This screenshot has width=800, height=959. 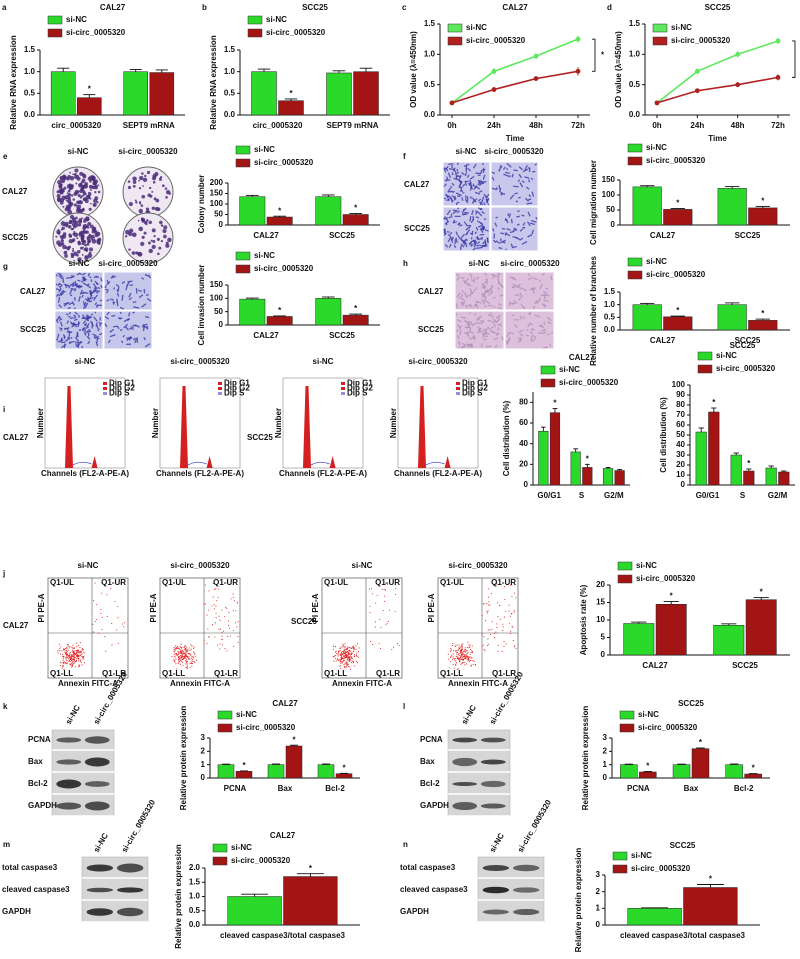 What do you see at coordinates (582, 357) in the screenshot?
I see `chart-title: CAL27` at bounding box center [582, 357].